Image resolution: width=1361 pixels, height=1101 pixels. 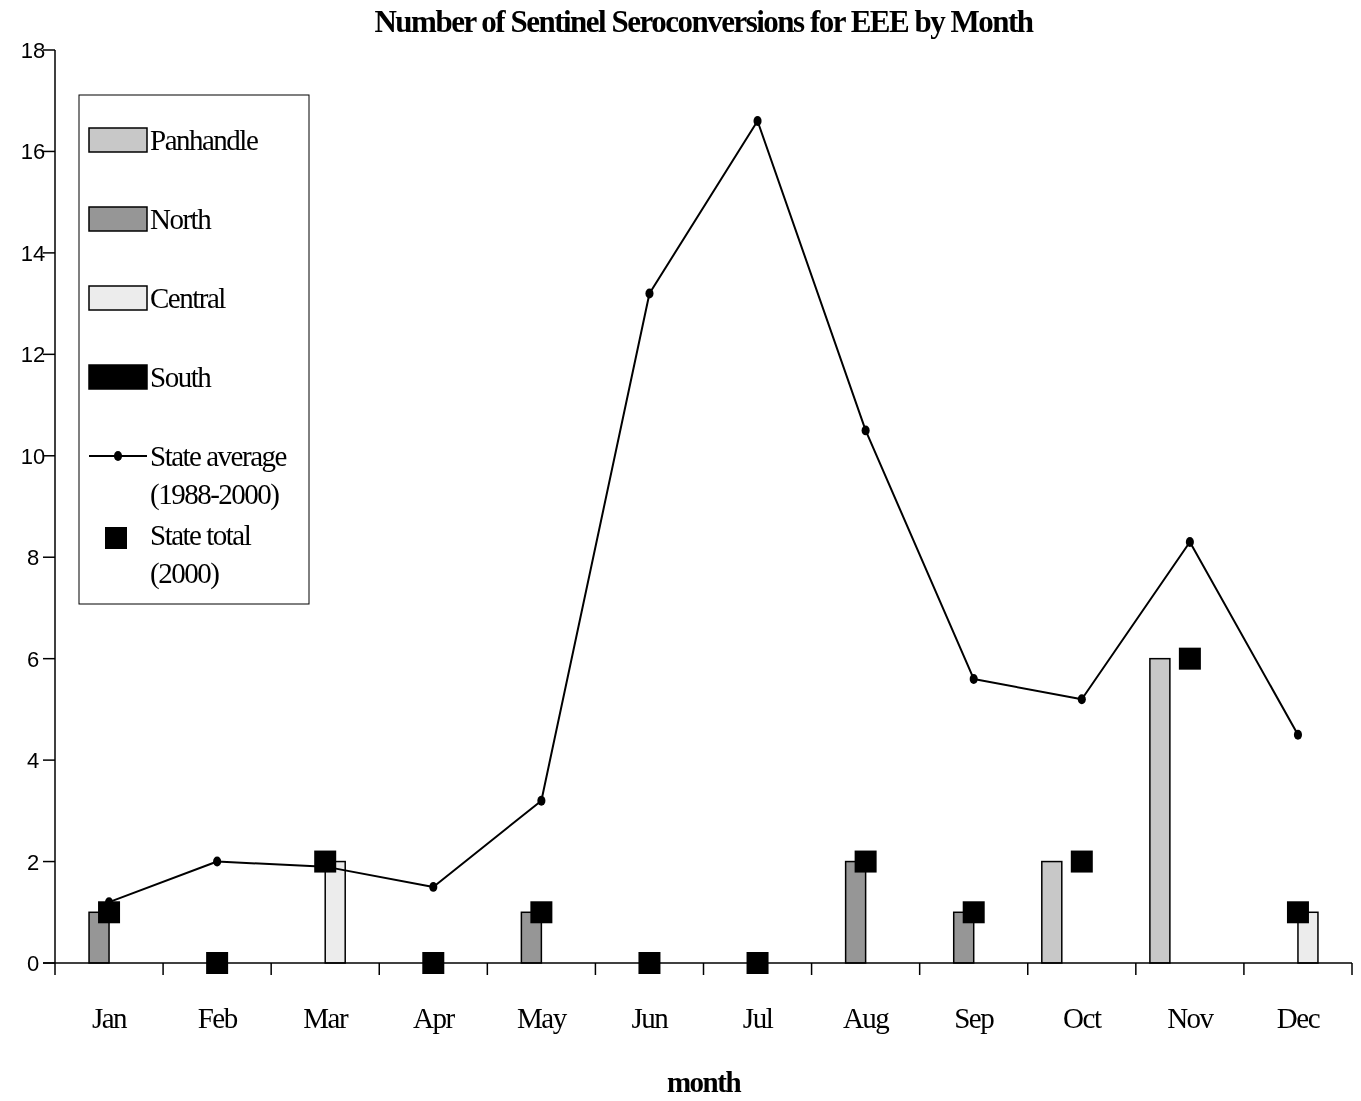 What do you see at coordinates (181, 219) in the screenshot?
I see `legend-label: North` at bounding box center [181, 219].